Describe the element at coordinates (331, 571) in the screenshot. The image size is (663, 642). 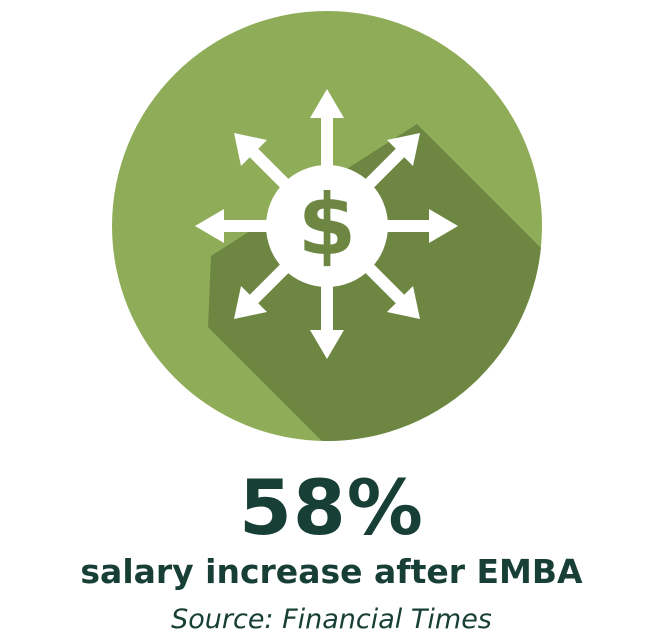
I see `stat-label: salary increase after EMBA` at that location.